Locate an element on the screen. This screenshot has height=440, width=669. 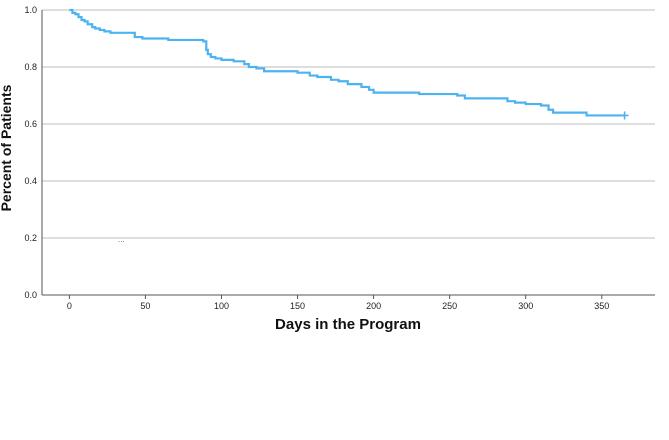
x-axis-title: Days in the Program is located at coordinates (348, 324).